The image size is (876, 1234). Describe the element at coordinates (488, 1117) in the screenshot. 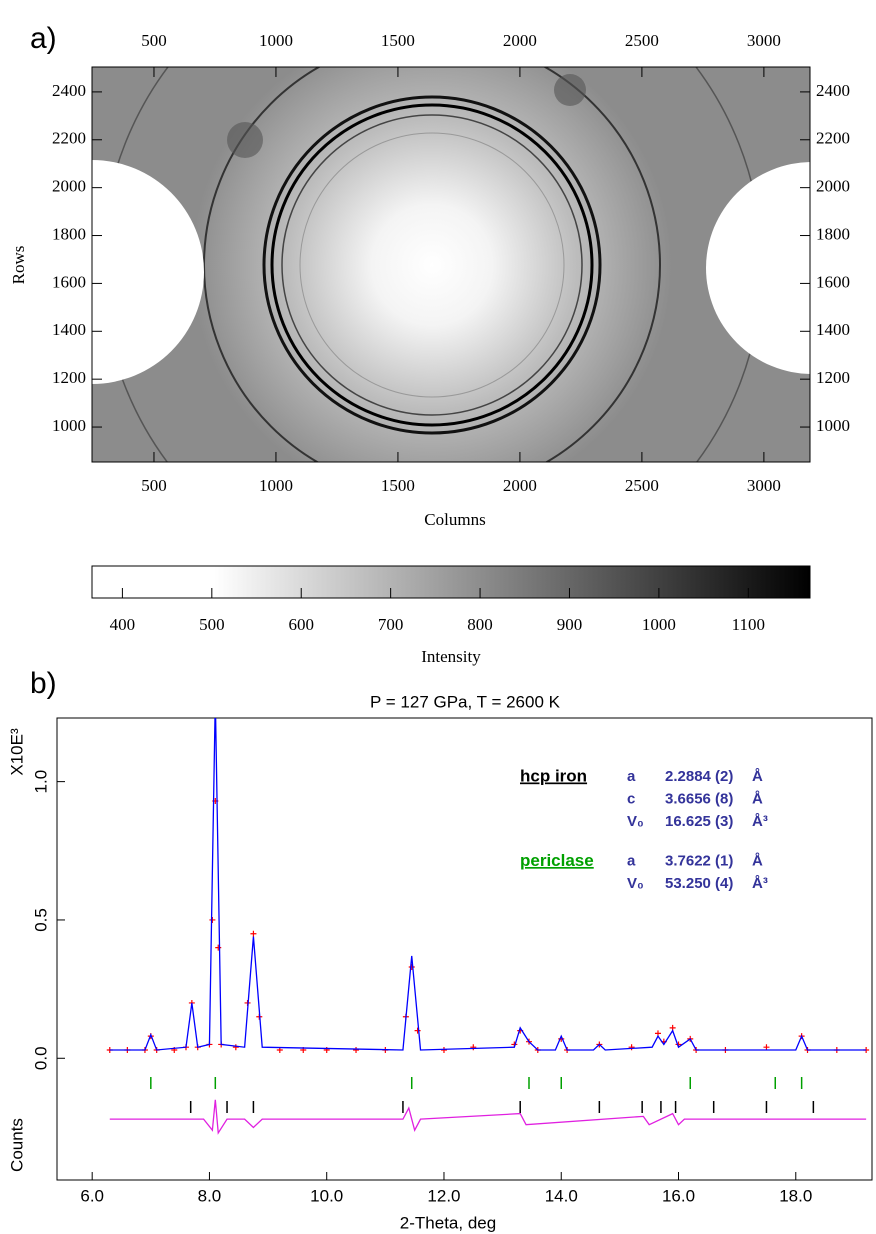

I see `profile-line` at that location.